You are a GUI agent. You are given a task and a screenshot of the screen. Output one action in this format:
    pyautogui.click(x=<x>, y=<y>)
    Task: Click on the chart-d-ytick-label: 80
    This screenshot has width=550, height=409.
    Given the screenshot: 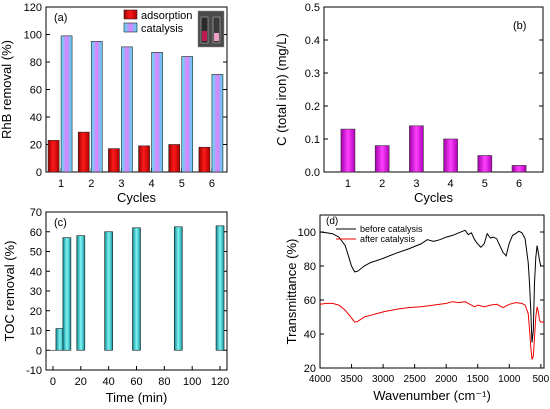 What is the action you would take?
    pyautogui.click(x=310, y=267)
    